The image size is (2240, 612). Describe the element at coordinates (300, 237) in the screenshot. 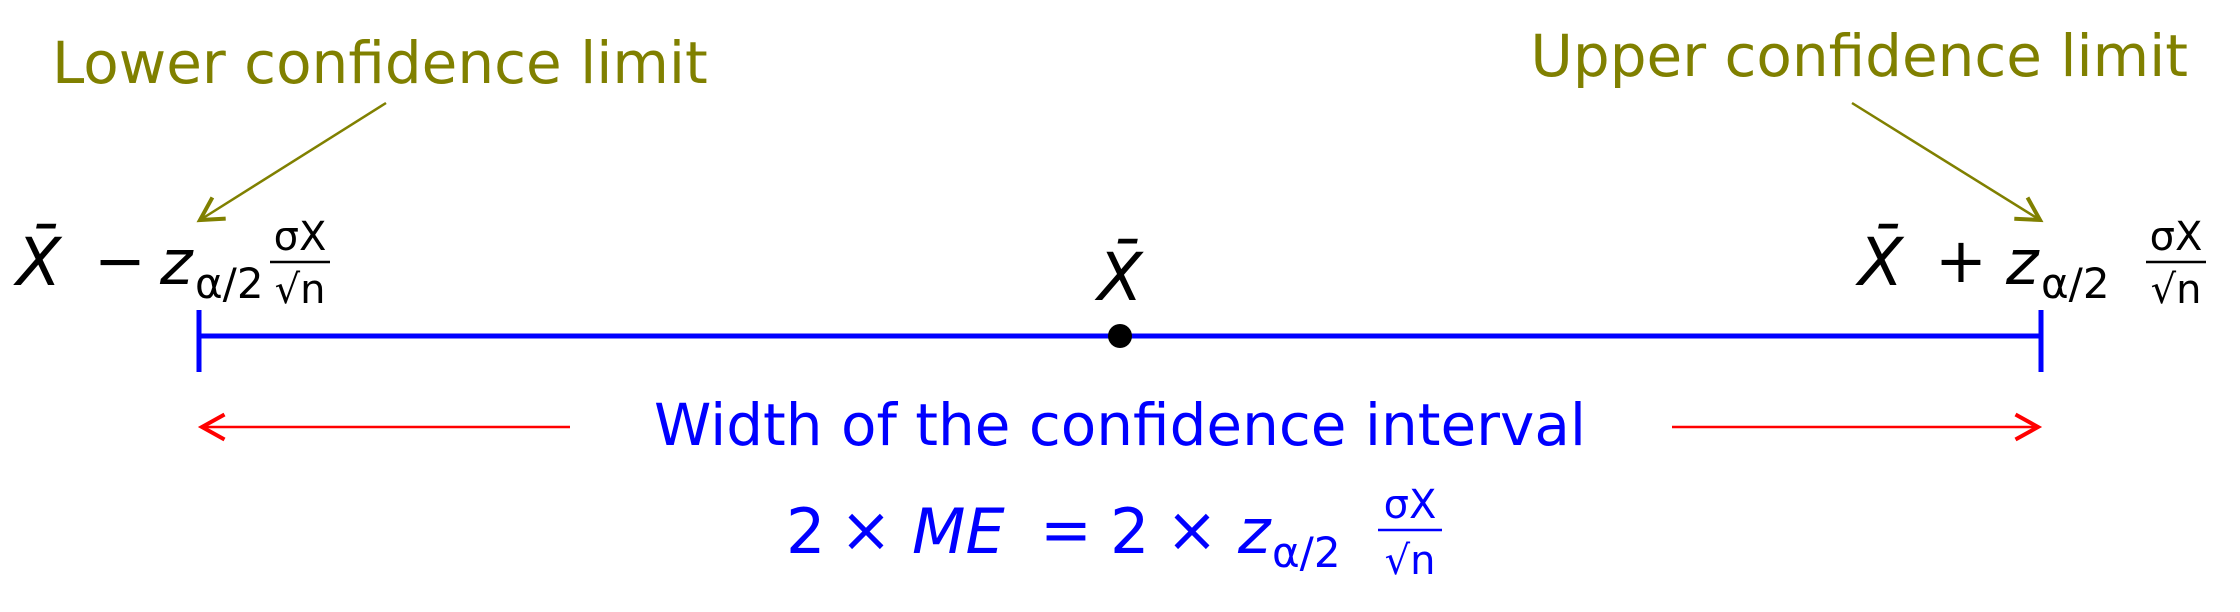

I see `lower-frac-numerator: σX` at that location.